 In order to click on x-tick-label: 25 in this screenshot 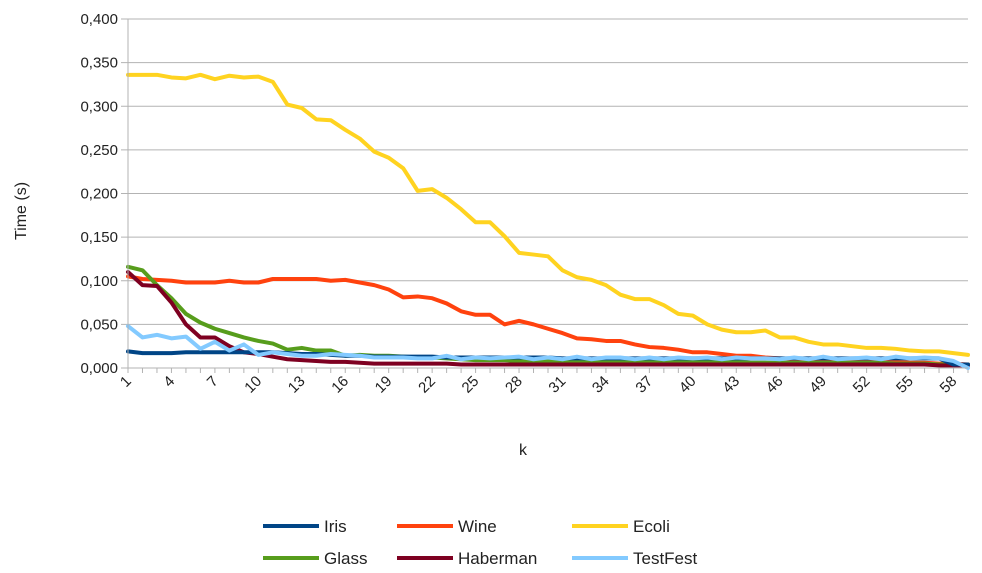, I will do `click(471, 385)`.